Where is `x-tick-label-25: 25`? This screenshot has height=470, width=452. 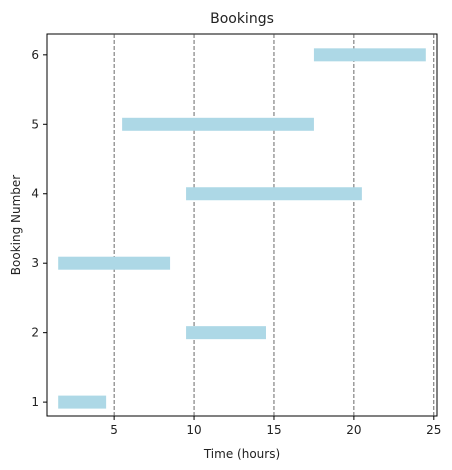 x-tick-label-25: 25 is located at coordinates (433, 430).